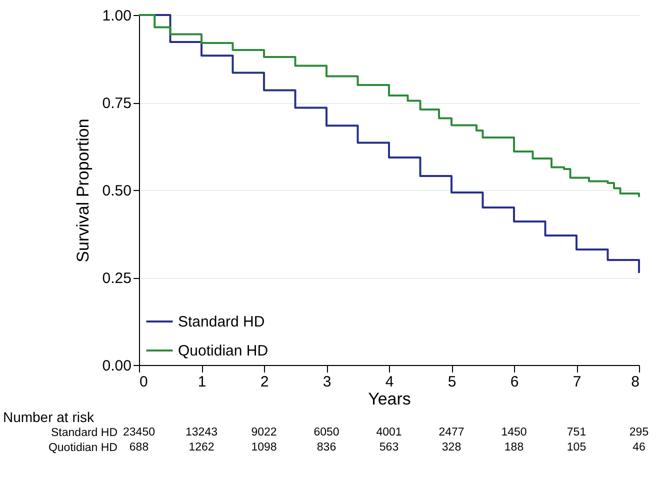 This screenshot has width=661, height=494. Describe the element at coordinates (389, 432) in the screenshot. I see `text: 4001` at that location.